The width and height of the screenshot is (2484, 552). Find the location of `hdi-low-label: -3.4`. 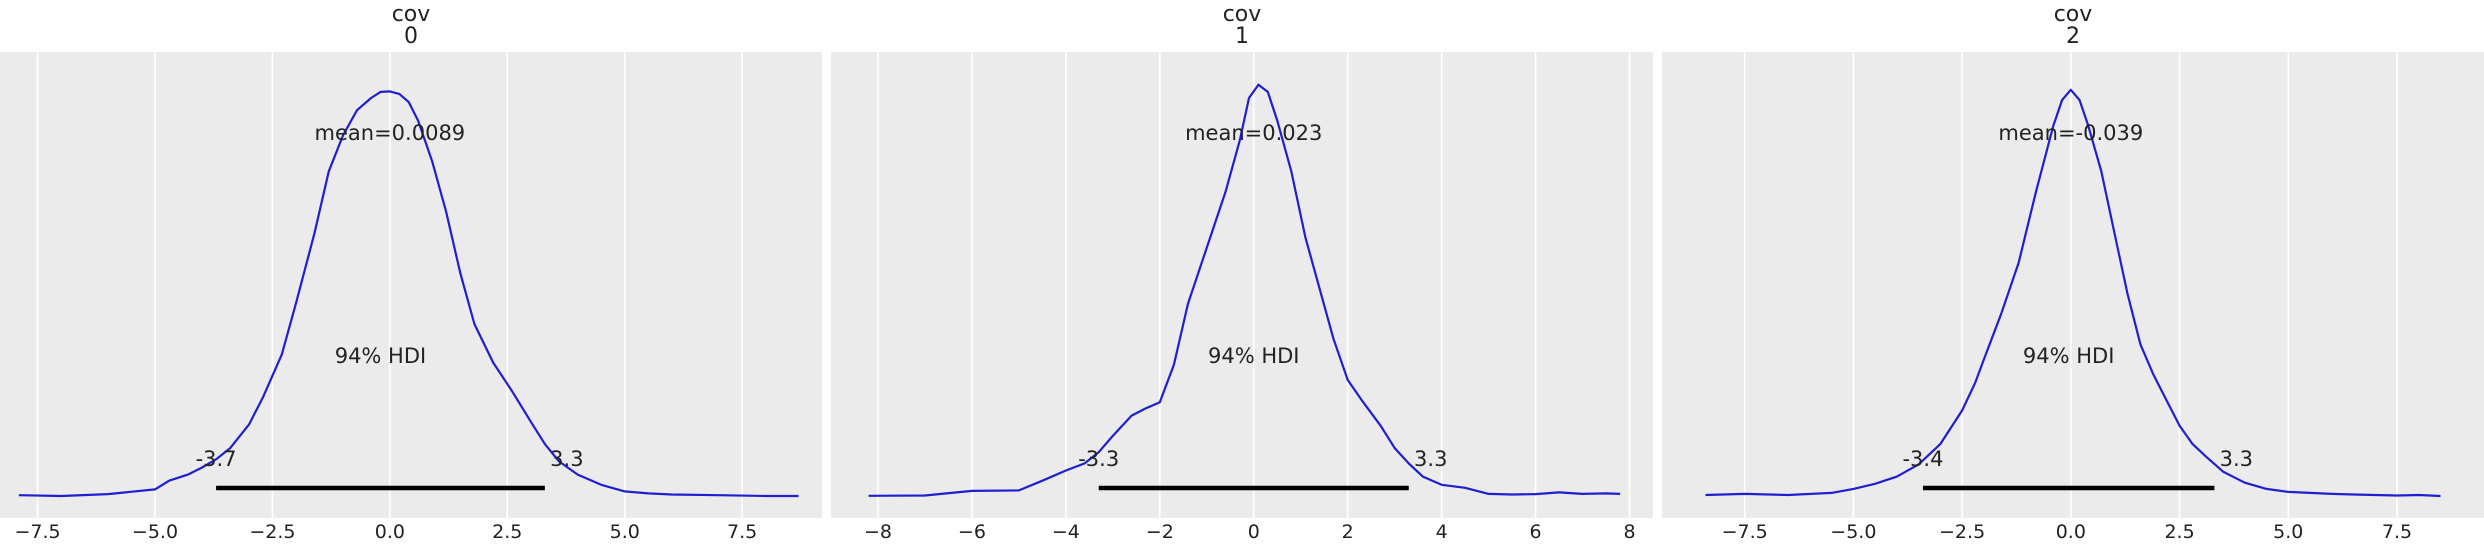

hdi-low-label: -3.4 is located at coordinates (1922, 459).